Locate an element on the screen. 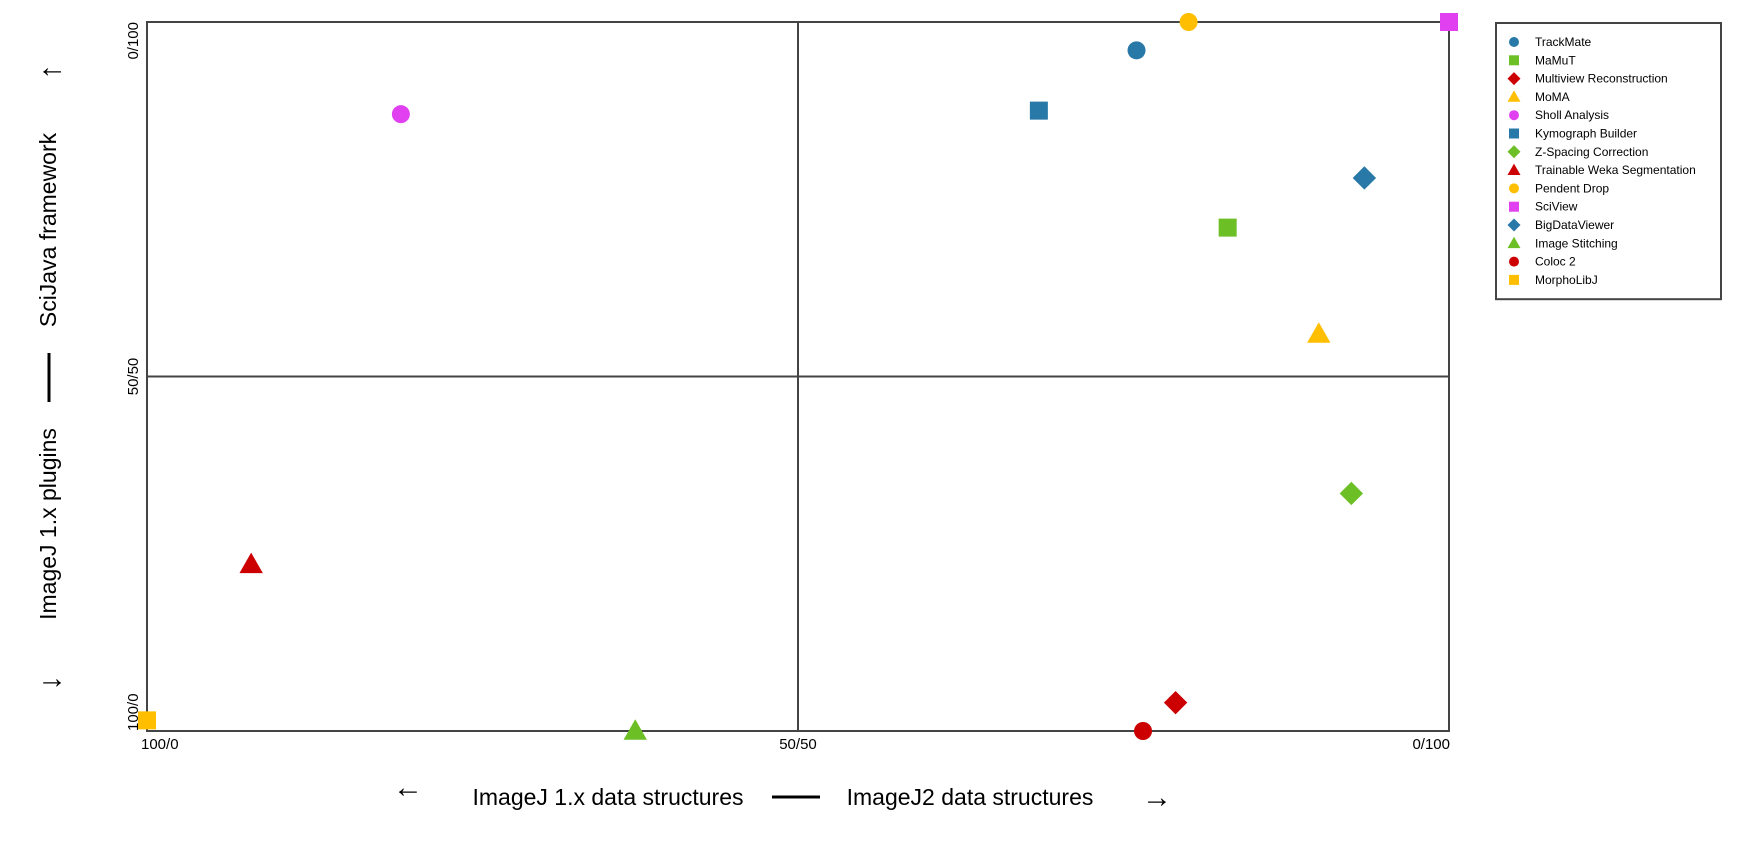 The height and width of the screenshot is (859, 1743). x-axis-label-right: ImageJ2 data structures is located at coordinates (970, 797).